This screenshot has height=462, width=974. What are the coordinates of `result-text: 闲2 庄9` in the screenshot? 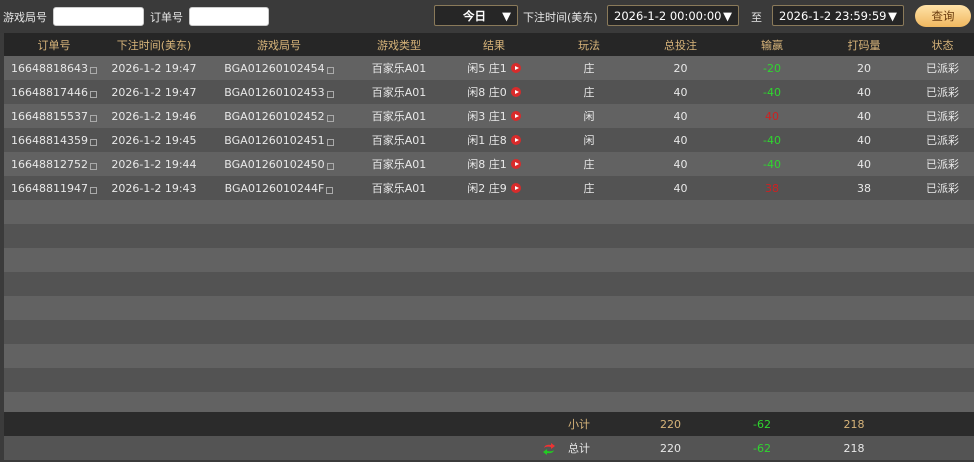 It's located at (487, 188).